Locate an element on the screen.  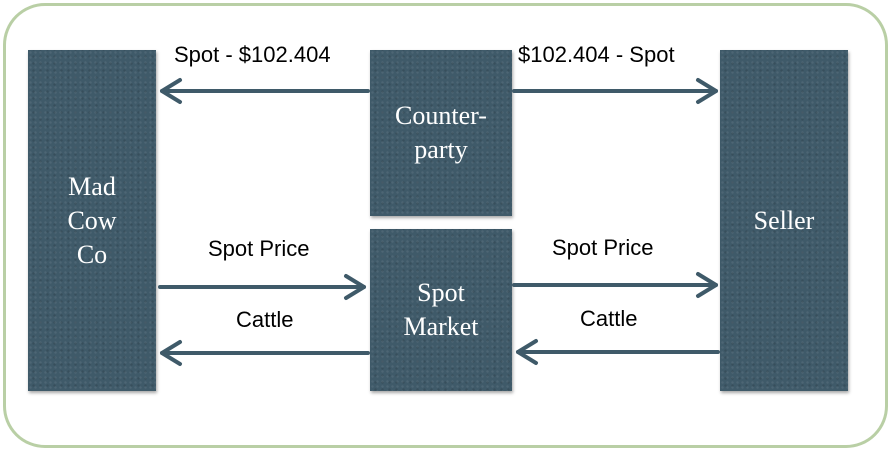
edge-label-seller-to-market: Spot Price is located at coordinates (603, 248).